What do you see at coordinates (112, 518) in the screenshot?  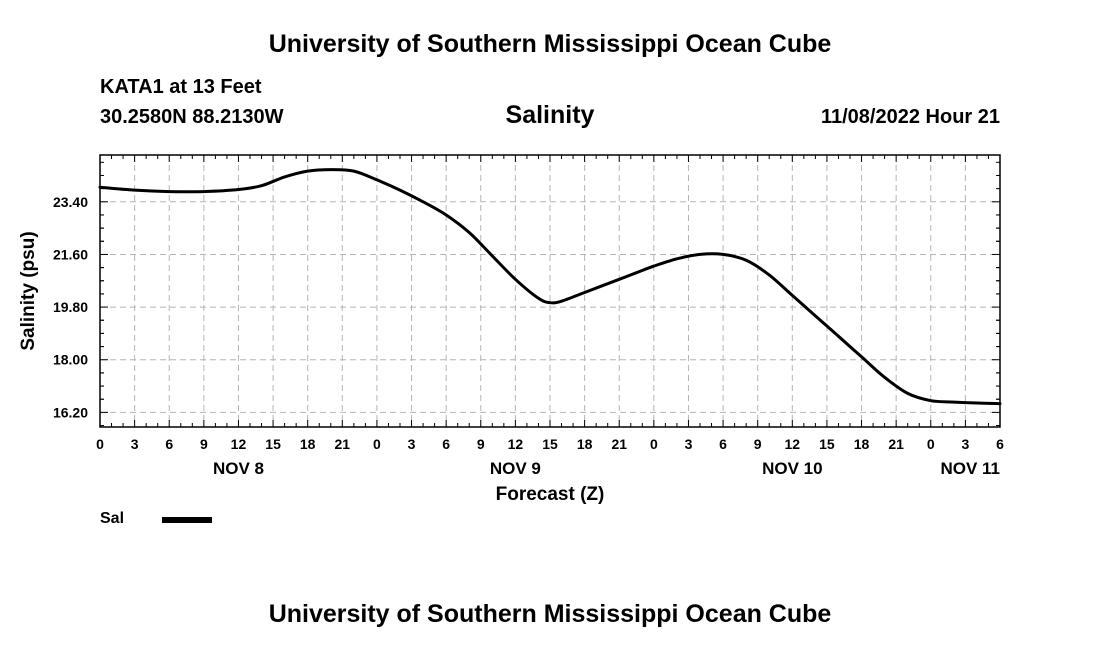 I see `legend-label: Sal` at bounding box center [112, 518].